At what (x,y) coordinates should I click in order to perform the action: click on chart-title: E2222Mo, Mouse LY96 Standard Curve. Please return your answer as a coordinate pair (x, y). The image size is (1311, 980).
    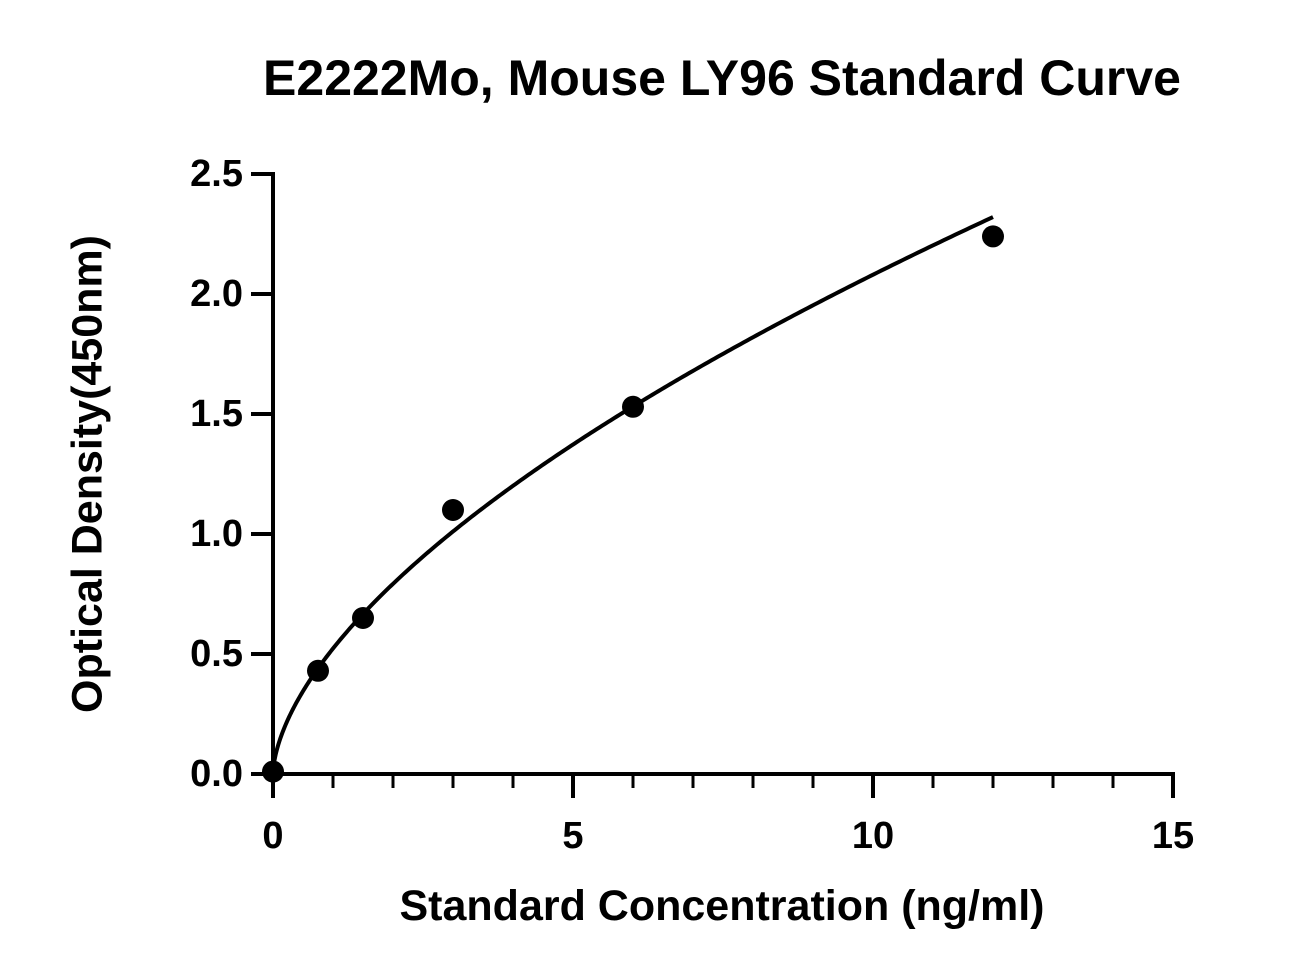
    Looking at the image, I should click on (722, 78).